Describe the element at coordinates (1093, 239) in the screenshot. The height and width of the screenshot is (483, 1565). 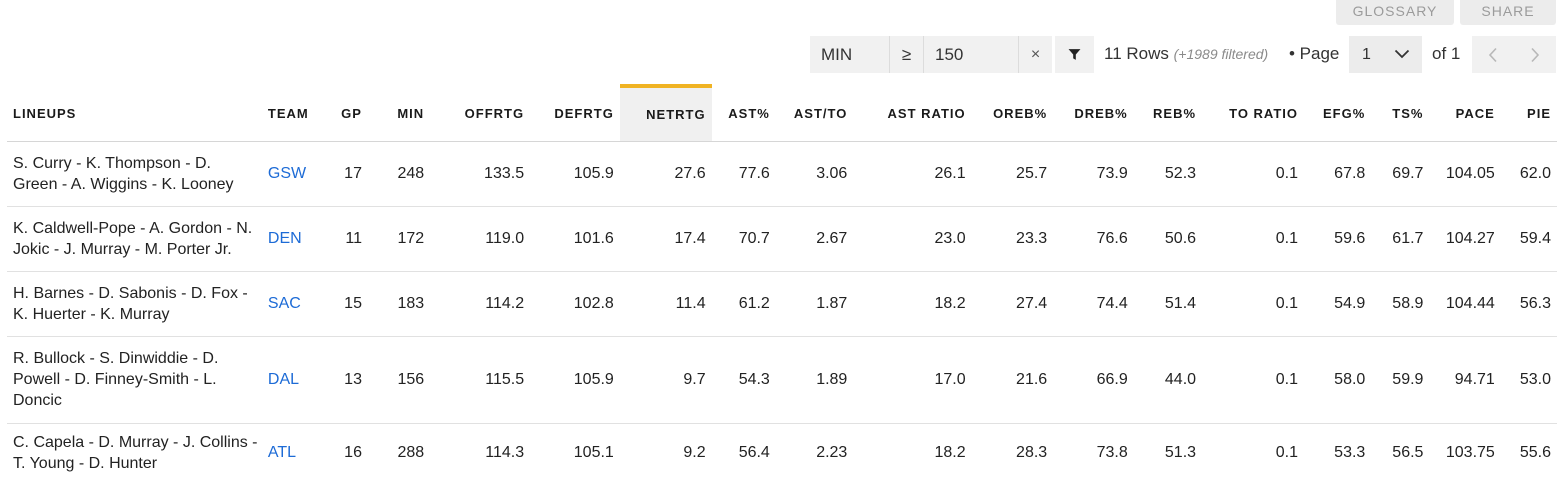
I see `dreb-pct-cell: 76.6` at that location.